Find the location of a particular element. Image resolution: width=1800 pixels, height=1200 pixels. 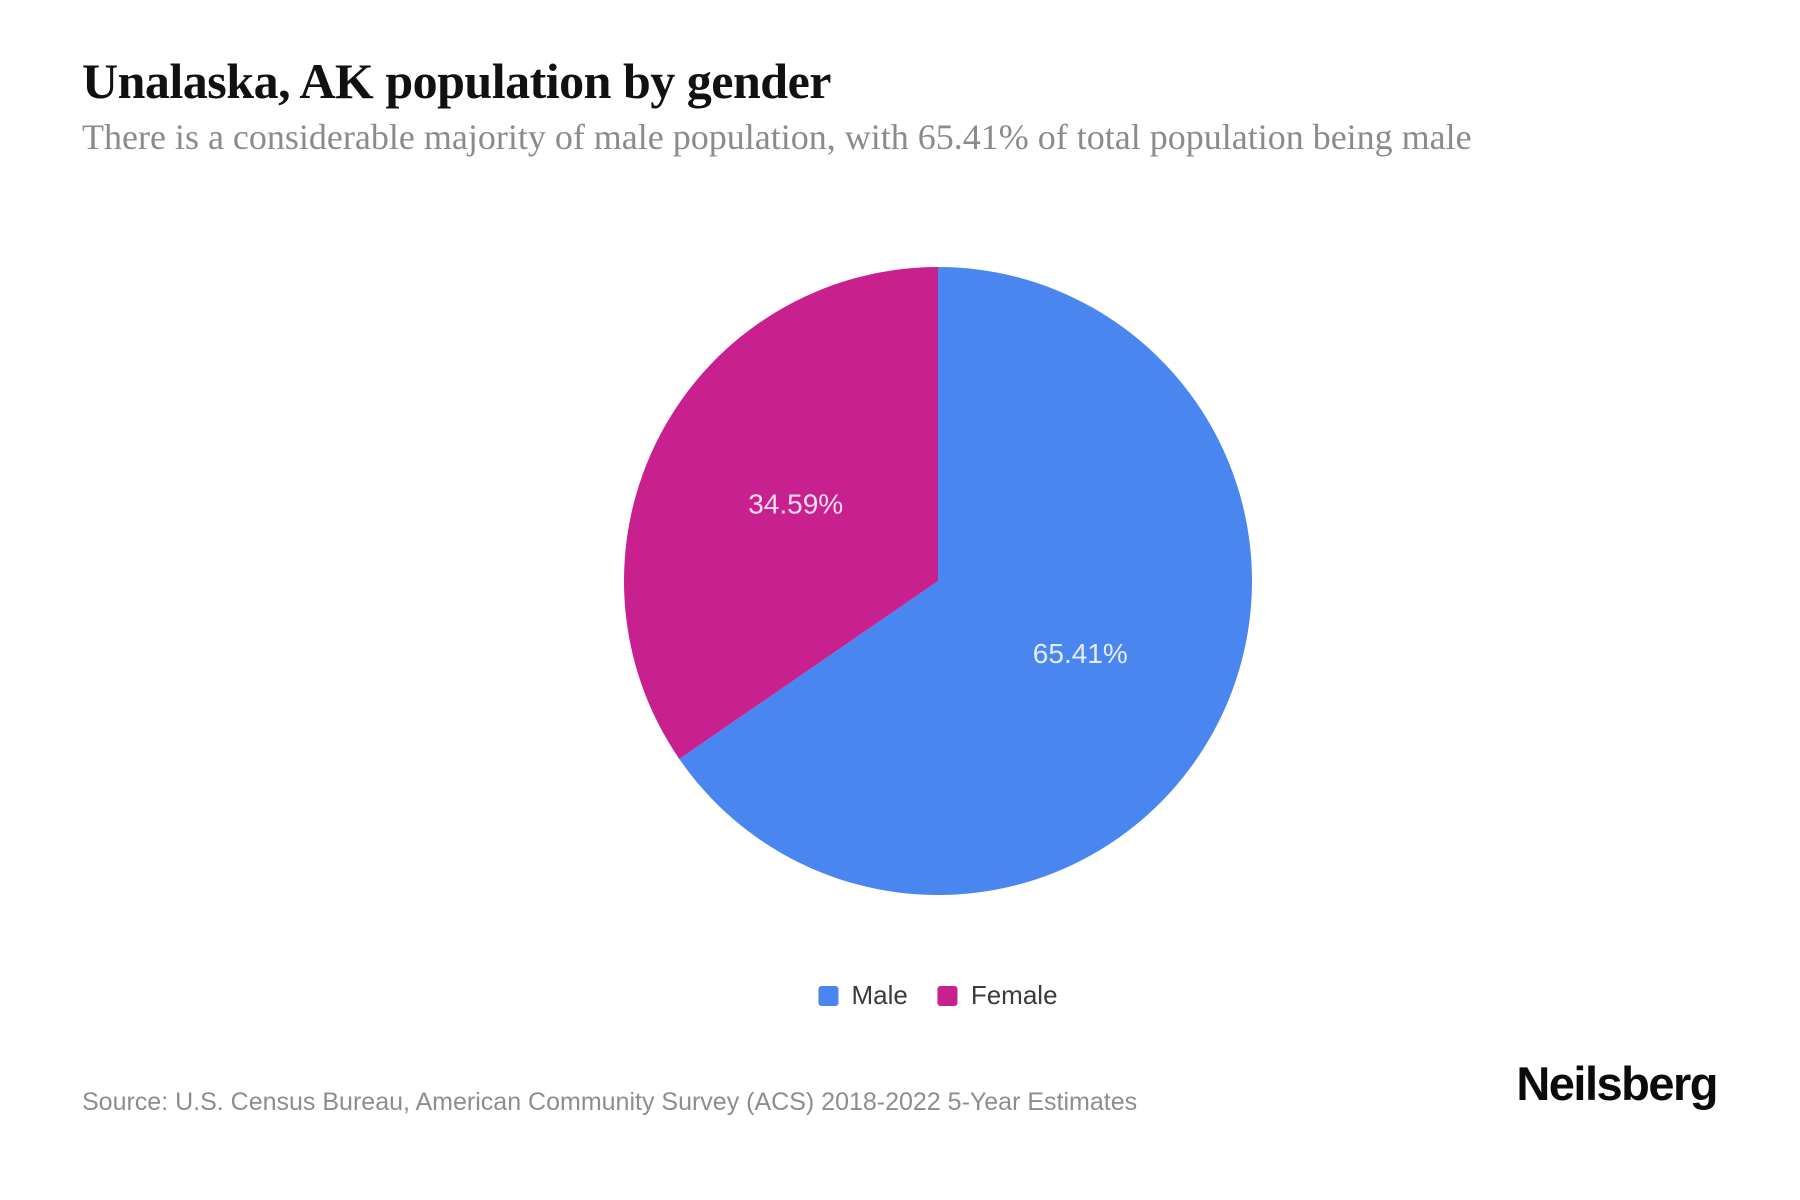

brand-logo: Neilsberg is located at coordinates (1617, 1083).